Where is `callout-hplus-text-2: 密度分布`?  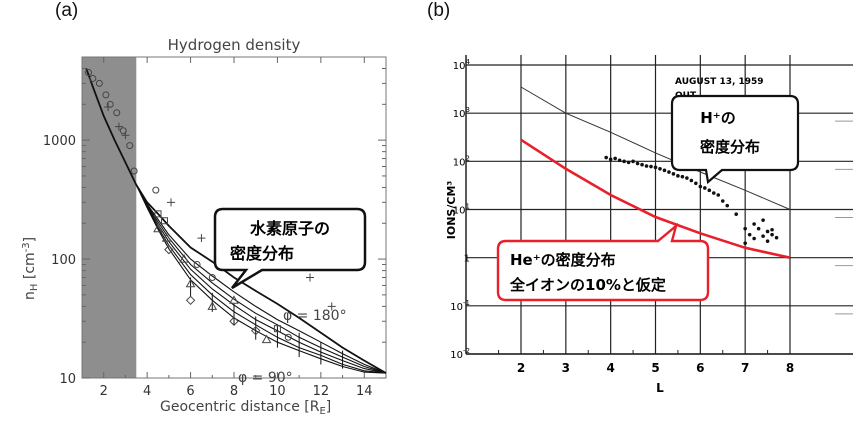 callout-hplus-text-2: 密度分布 is located at coordinates (730, 147).